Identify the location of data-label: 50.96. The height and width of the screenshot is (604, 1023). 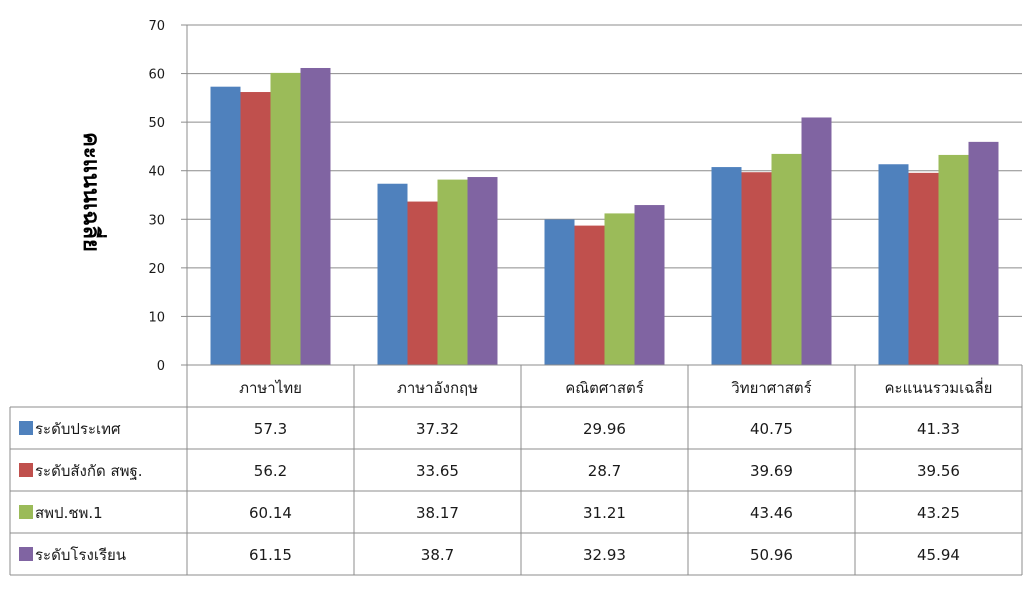
(771, 555).